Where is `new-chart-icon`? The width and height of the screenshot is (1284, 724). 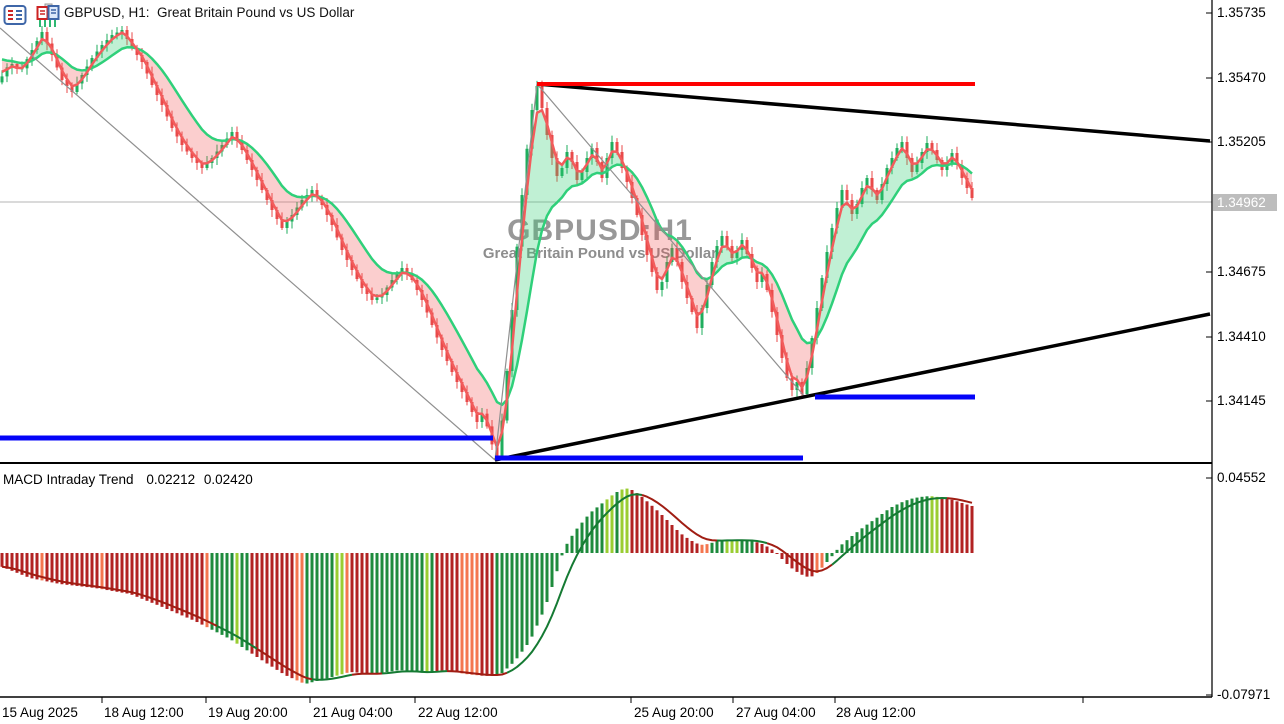 new-chart-icon is located at coordinates (48, 15).